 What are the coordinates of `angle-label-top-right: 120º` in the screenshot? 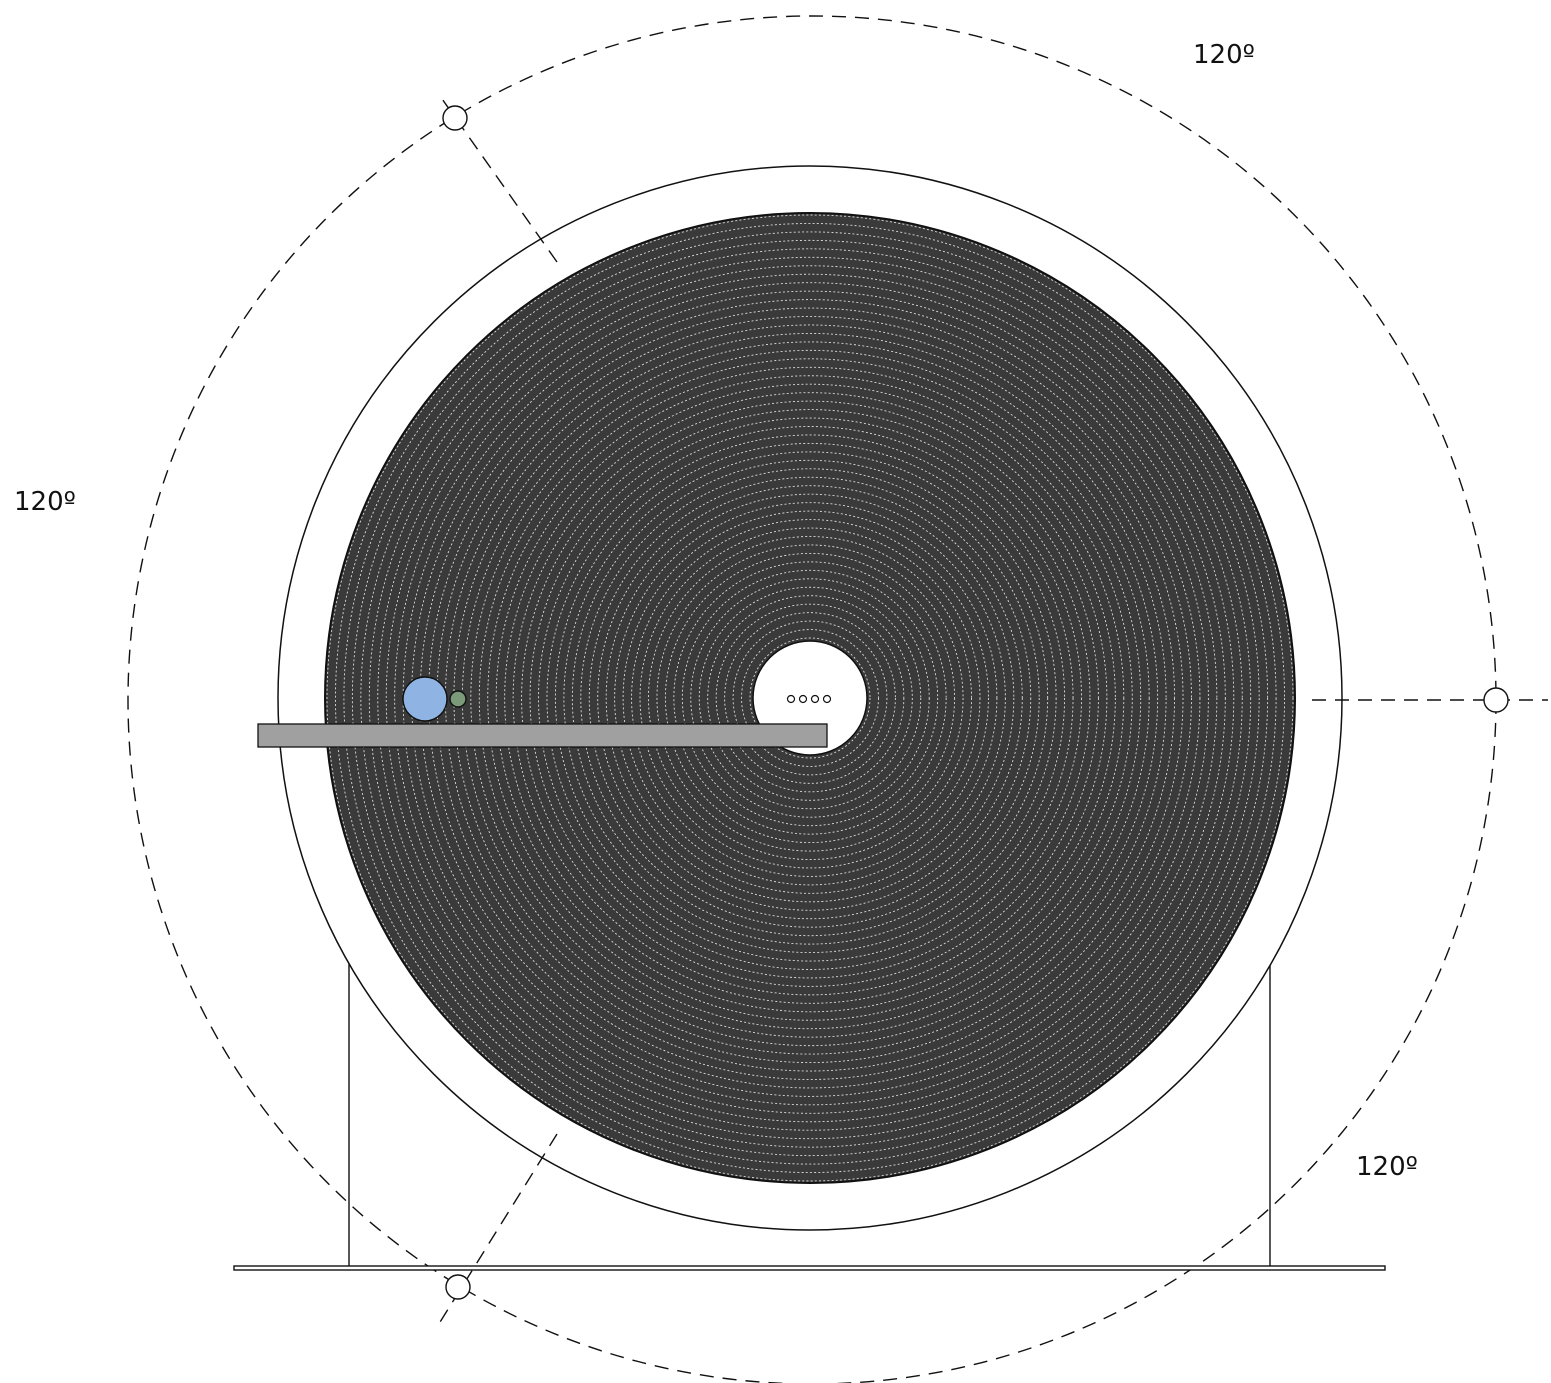 It's located at (1224, 55).